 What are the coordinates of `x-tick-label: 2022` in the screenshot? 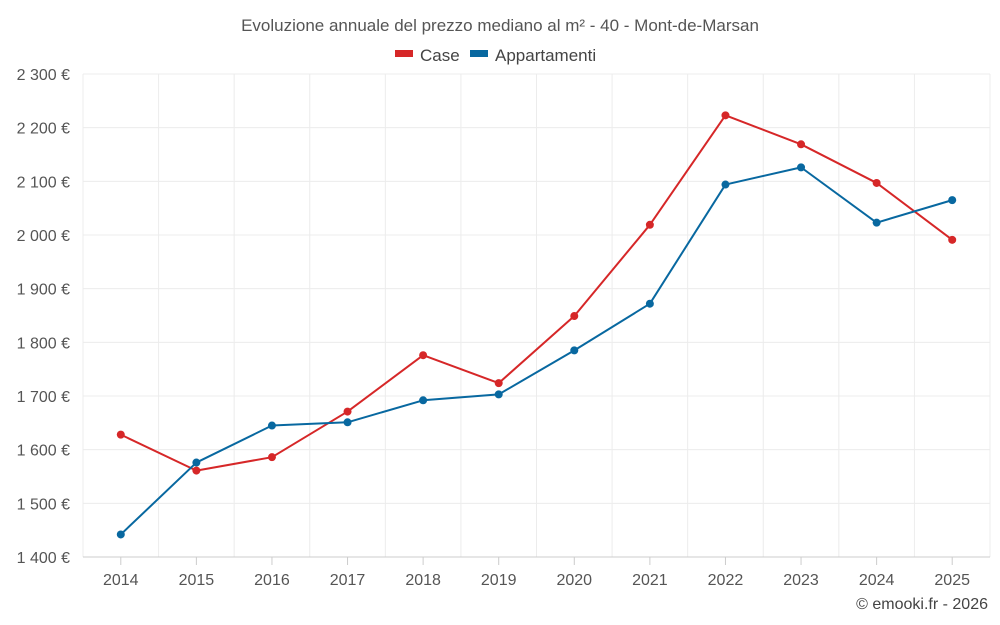 It's located at (726, 580).